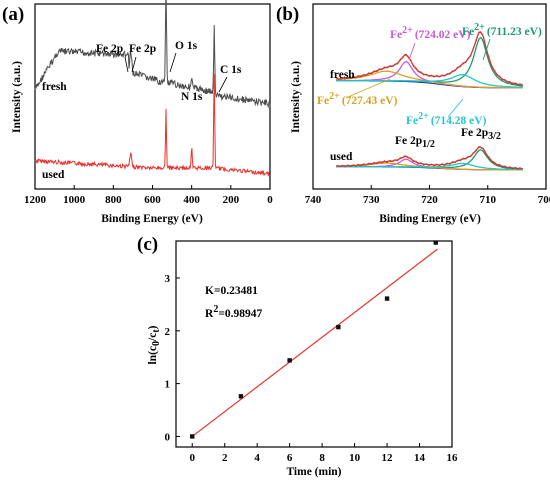  I want to click on panel-b-x-label: Binding Energy (eV), so click(430, 219).